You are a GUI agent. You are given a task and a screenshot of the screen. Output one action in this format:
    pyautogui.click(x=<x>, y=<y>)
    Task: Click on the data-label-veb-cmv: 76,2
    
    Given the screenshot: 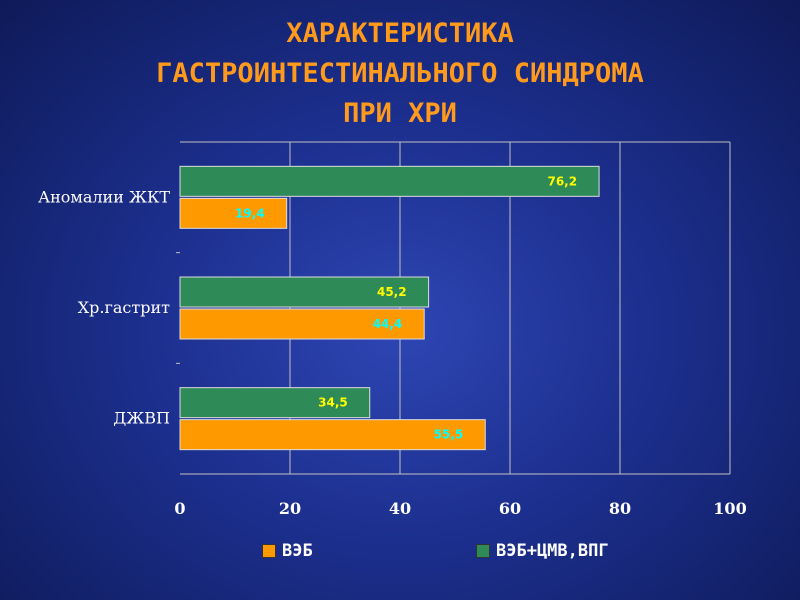 What is the action you would take?
    pyautogui.click(x=562, y=181)
    